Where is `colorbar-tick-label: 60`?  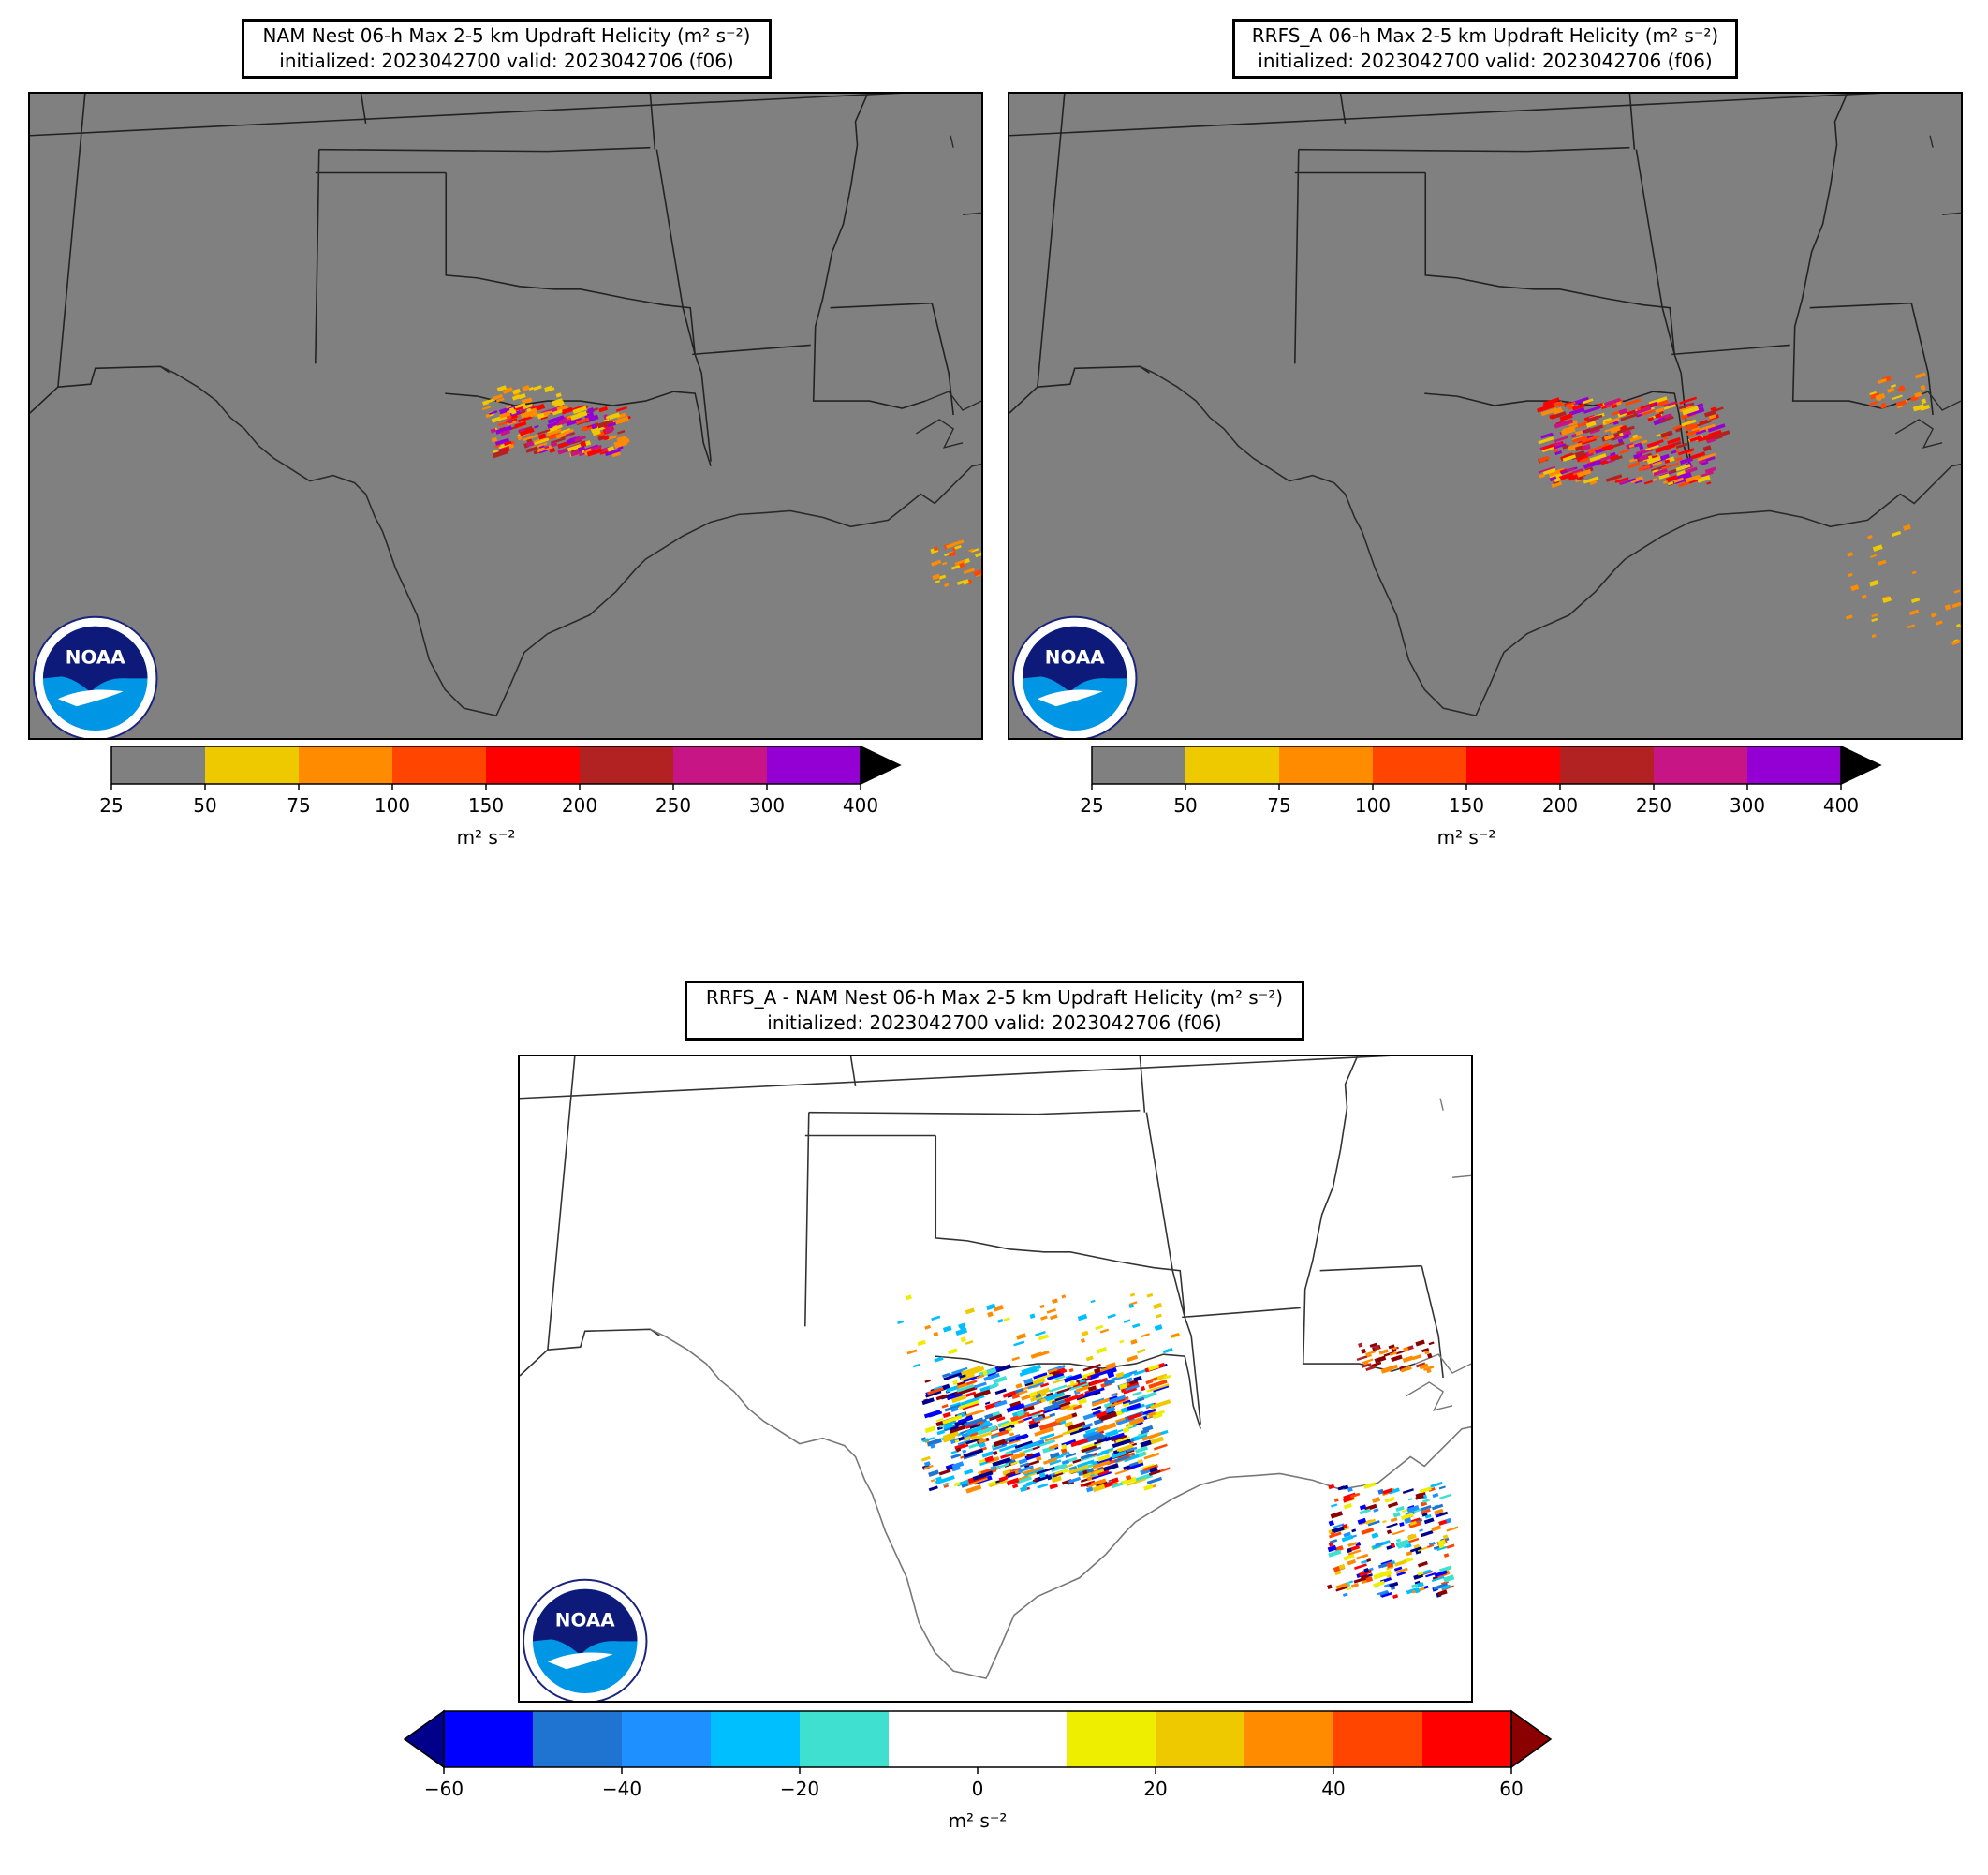 colorbar-tick-label: 60 is located at coordinates (1511, 1789).